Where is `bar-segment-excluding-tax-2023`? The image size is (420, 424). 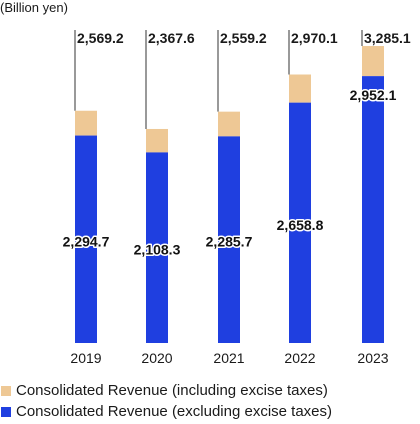
bar-segment-excluding-tax-2023 is located at coordinates (373, 209).